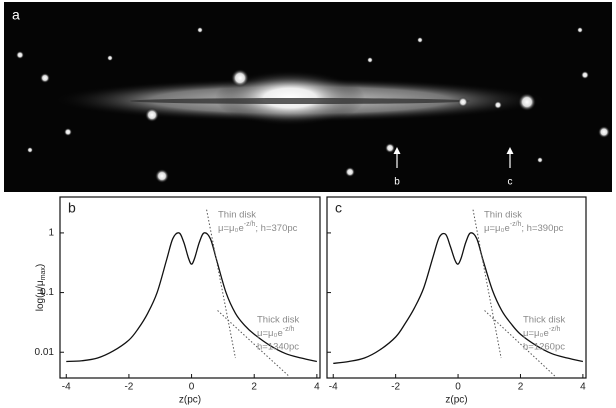  I want to click on y-axis-label: log(μ/μmax), so click(41, 288).